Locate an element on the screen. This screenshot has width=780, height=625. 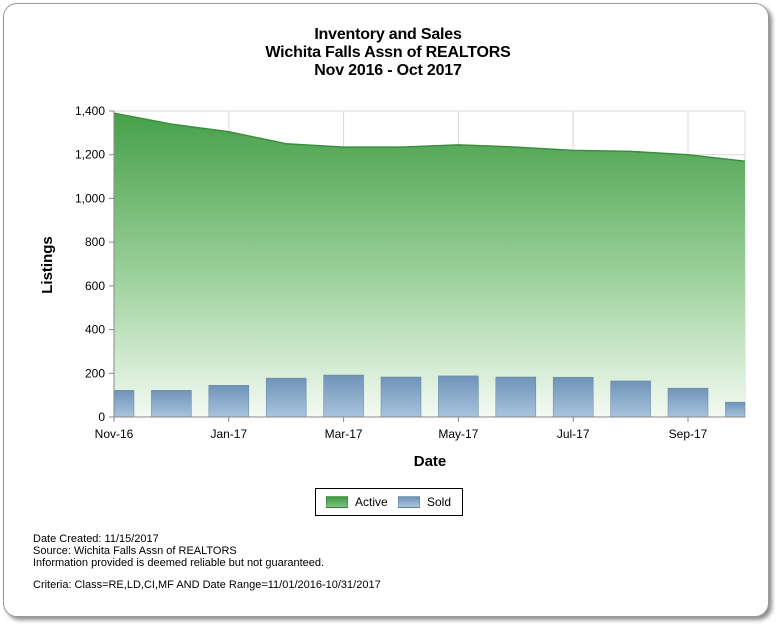
footer-source: Source: Wichita Falls Assn of REALTORS is located at coordinates (135, 551).